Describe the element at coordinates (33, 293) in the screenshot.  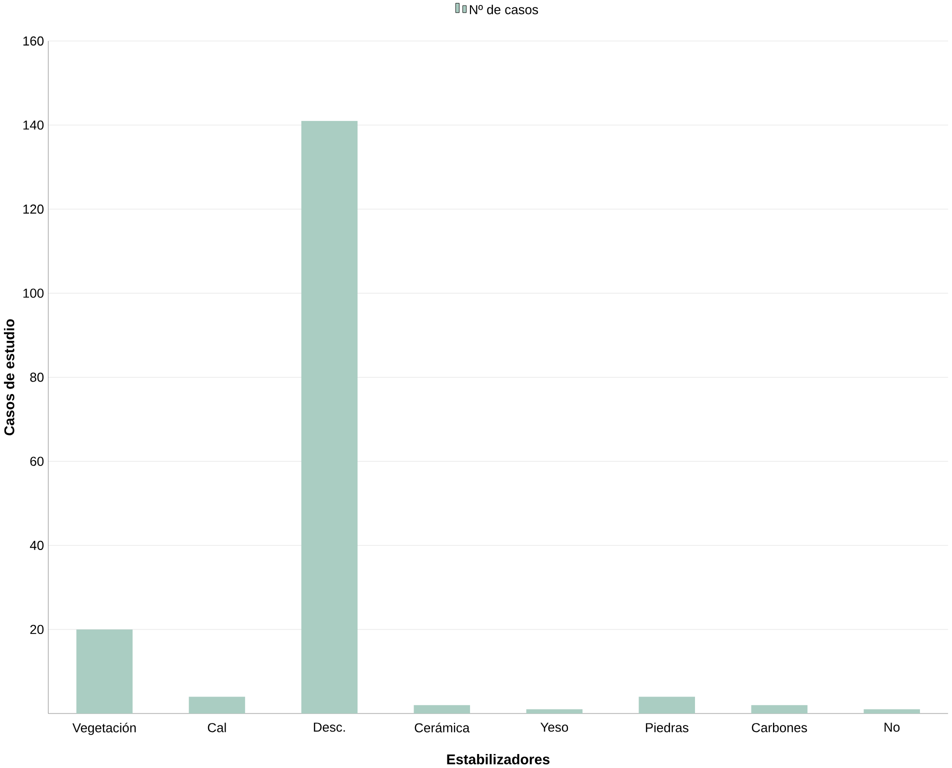
I see `y-tick-label: 100` at that location.